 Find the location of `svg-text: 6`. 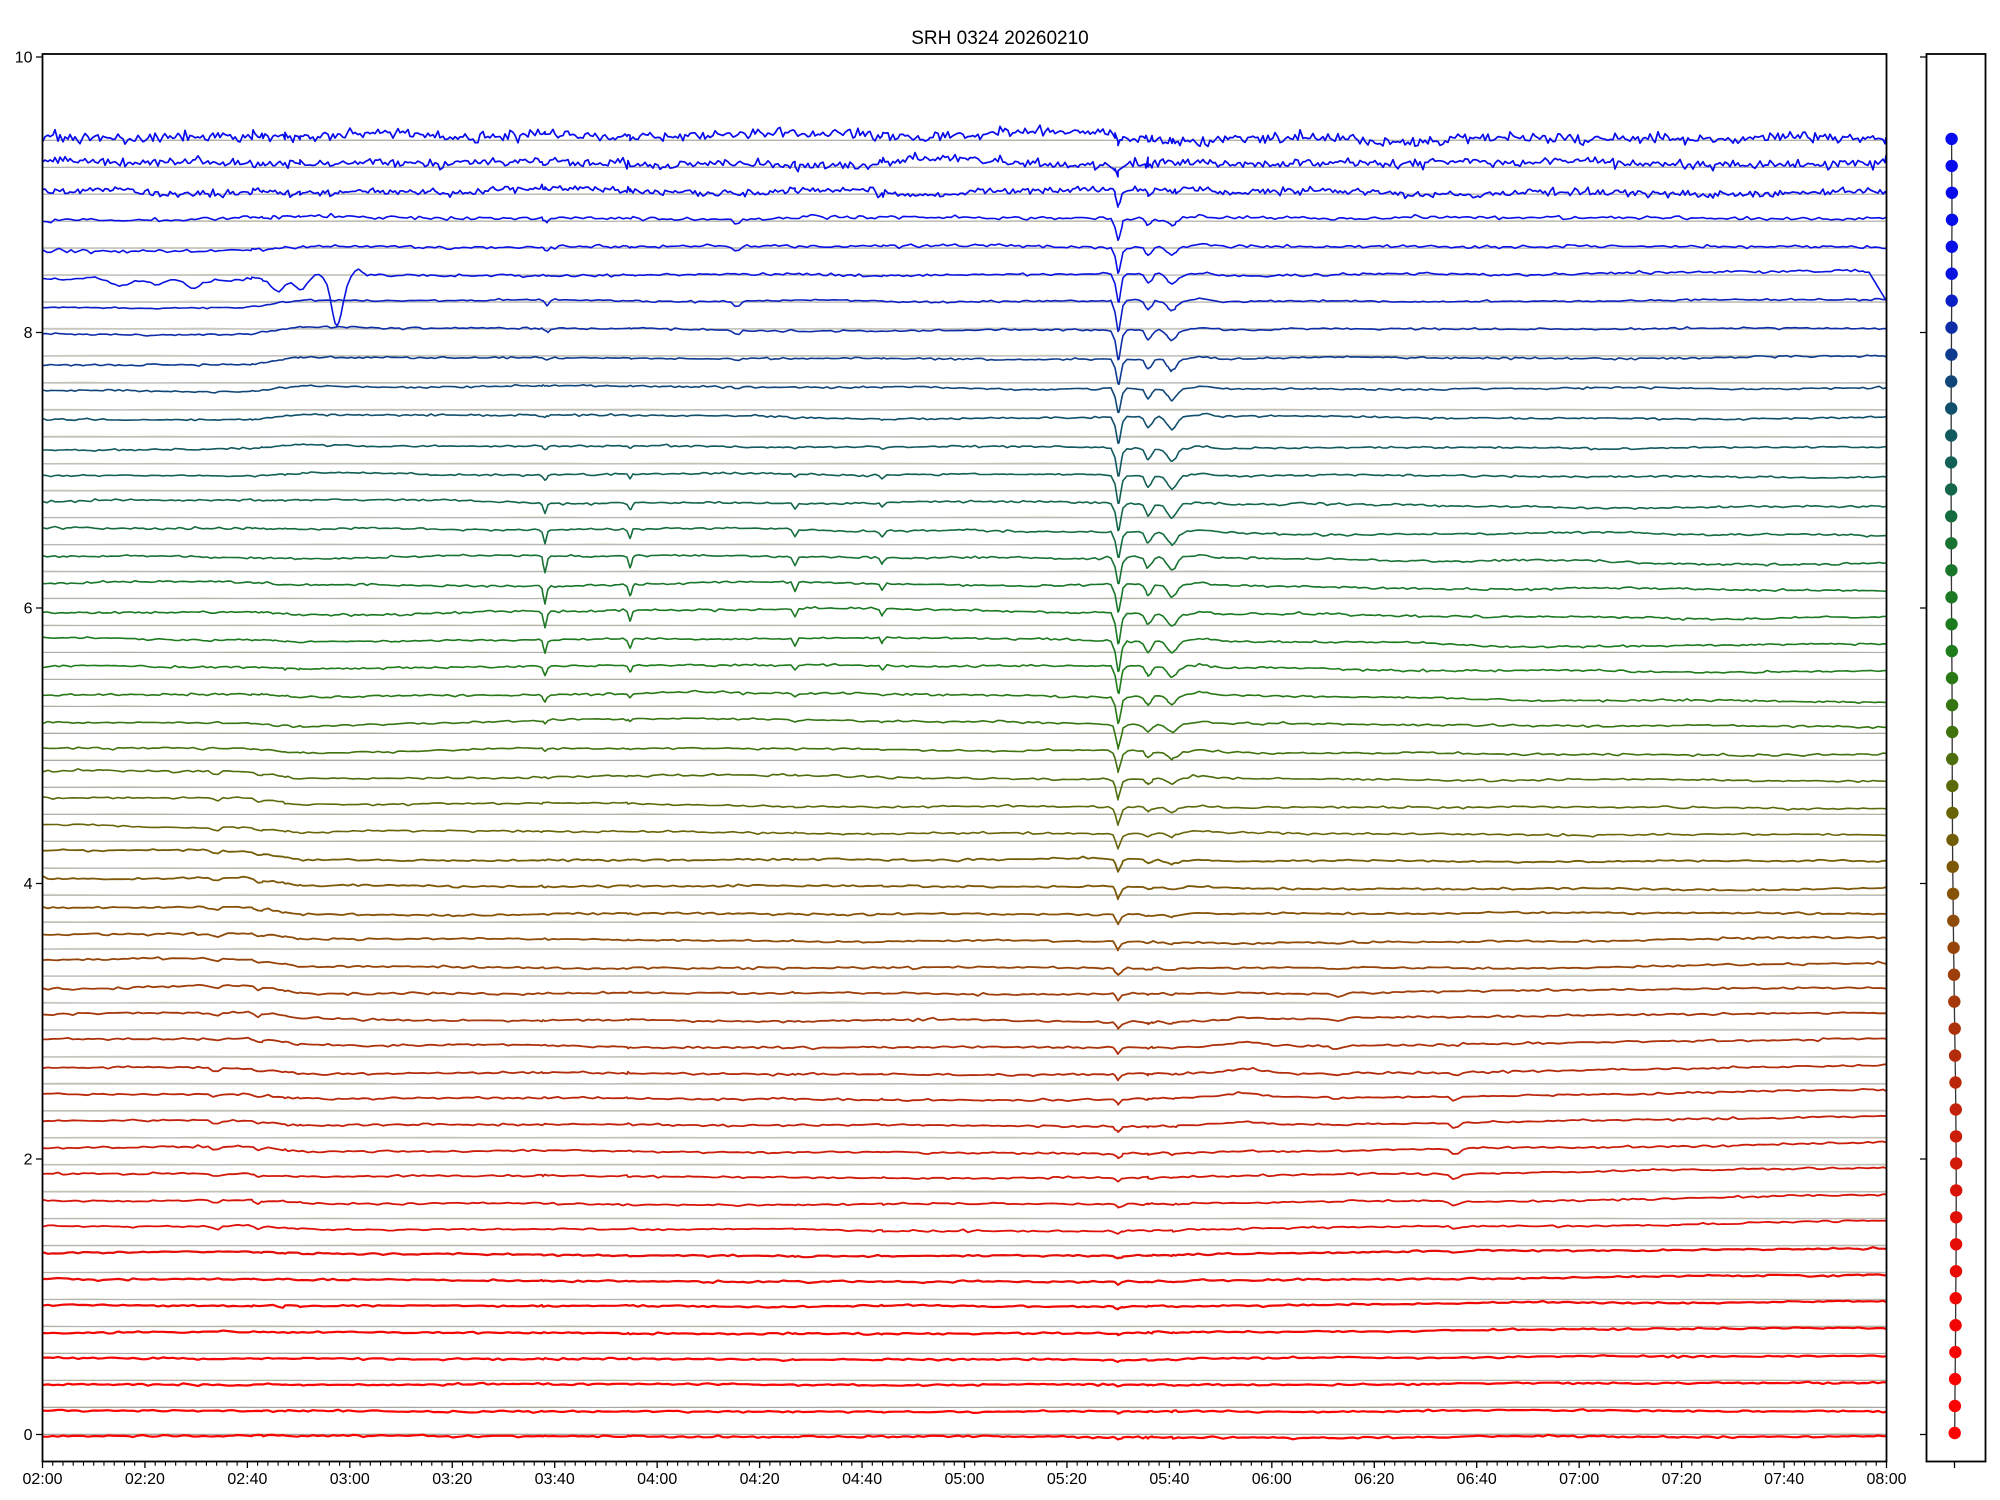

svg-text: 6 is located at coordinates (28, 609).